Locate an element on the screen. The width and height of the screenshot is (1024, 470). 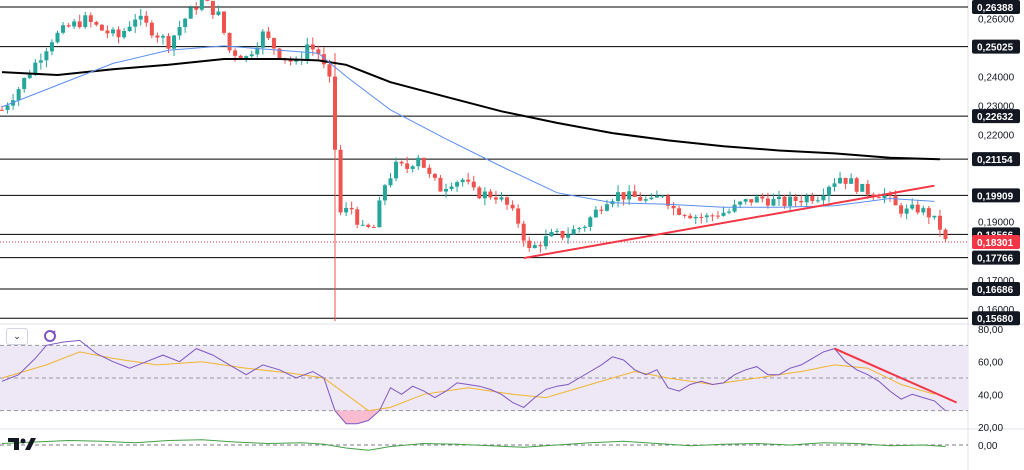
rsi-axis-tick-label: 80,00 is located at coordinates (990, 330).